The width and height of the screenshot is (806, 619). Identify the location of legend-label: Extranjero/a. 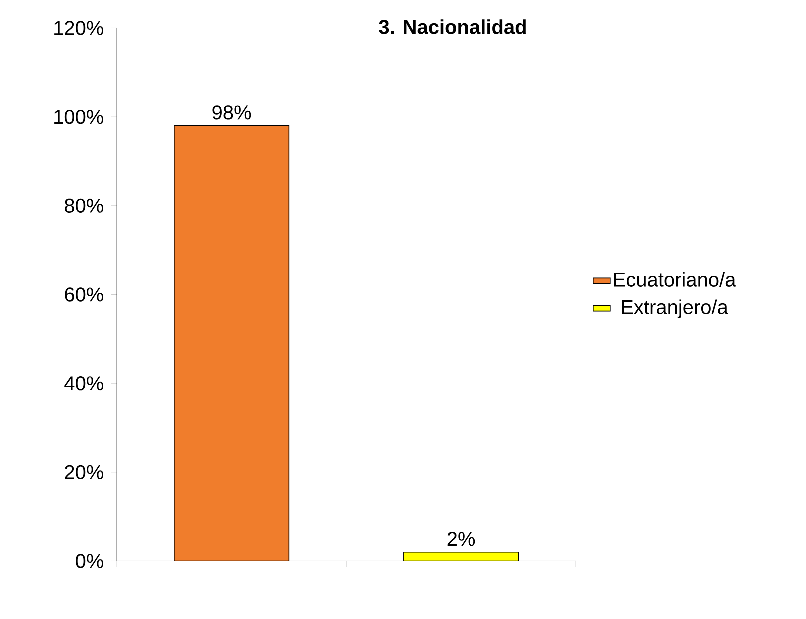
(675, 309).